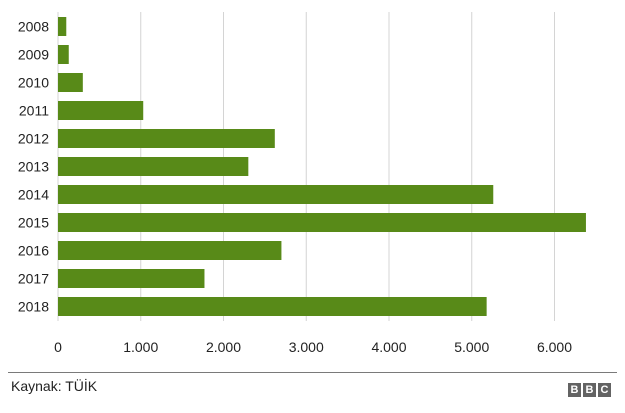  I want to click on x-tick-label: 3.000, so click(306, 347).